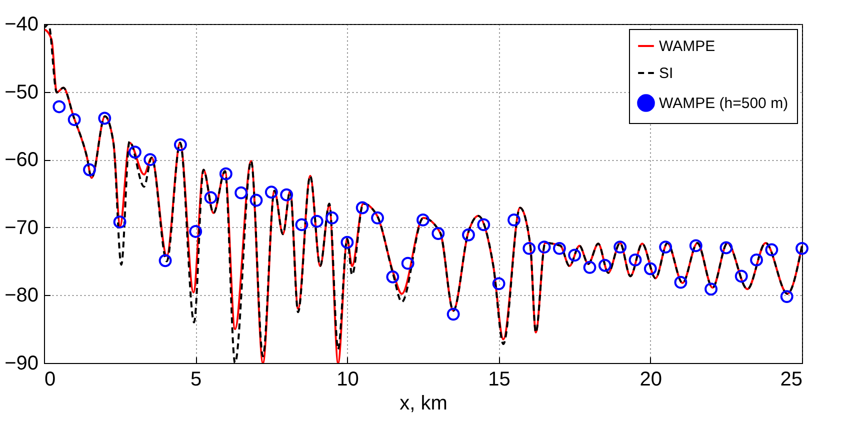 The height and width of the screenshot is (422, 841). What do you see at coordinates (347, 379) in the screenshot?
I see `x-tick-label: 10` at bounding box center [347, 379].